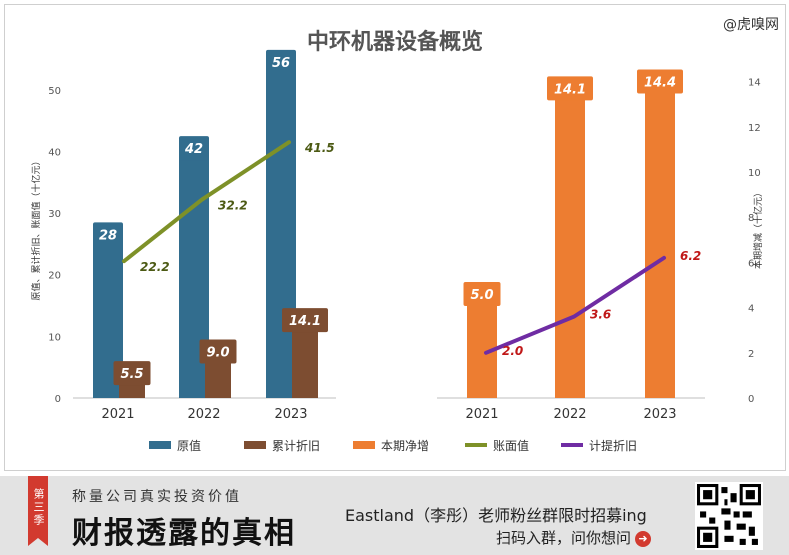 This screenshot has height=555, width=789. Describe the element at coordinates (54, 152) in the screenshot. I see `y-tick-label-left: 40` at that location.